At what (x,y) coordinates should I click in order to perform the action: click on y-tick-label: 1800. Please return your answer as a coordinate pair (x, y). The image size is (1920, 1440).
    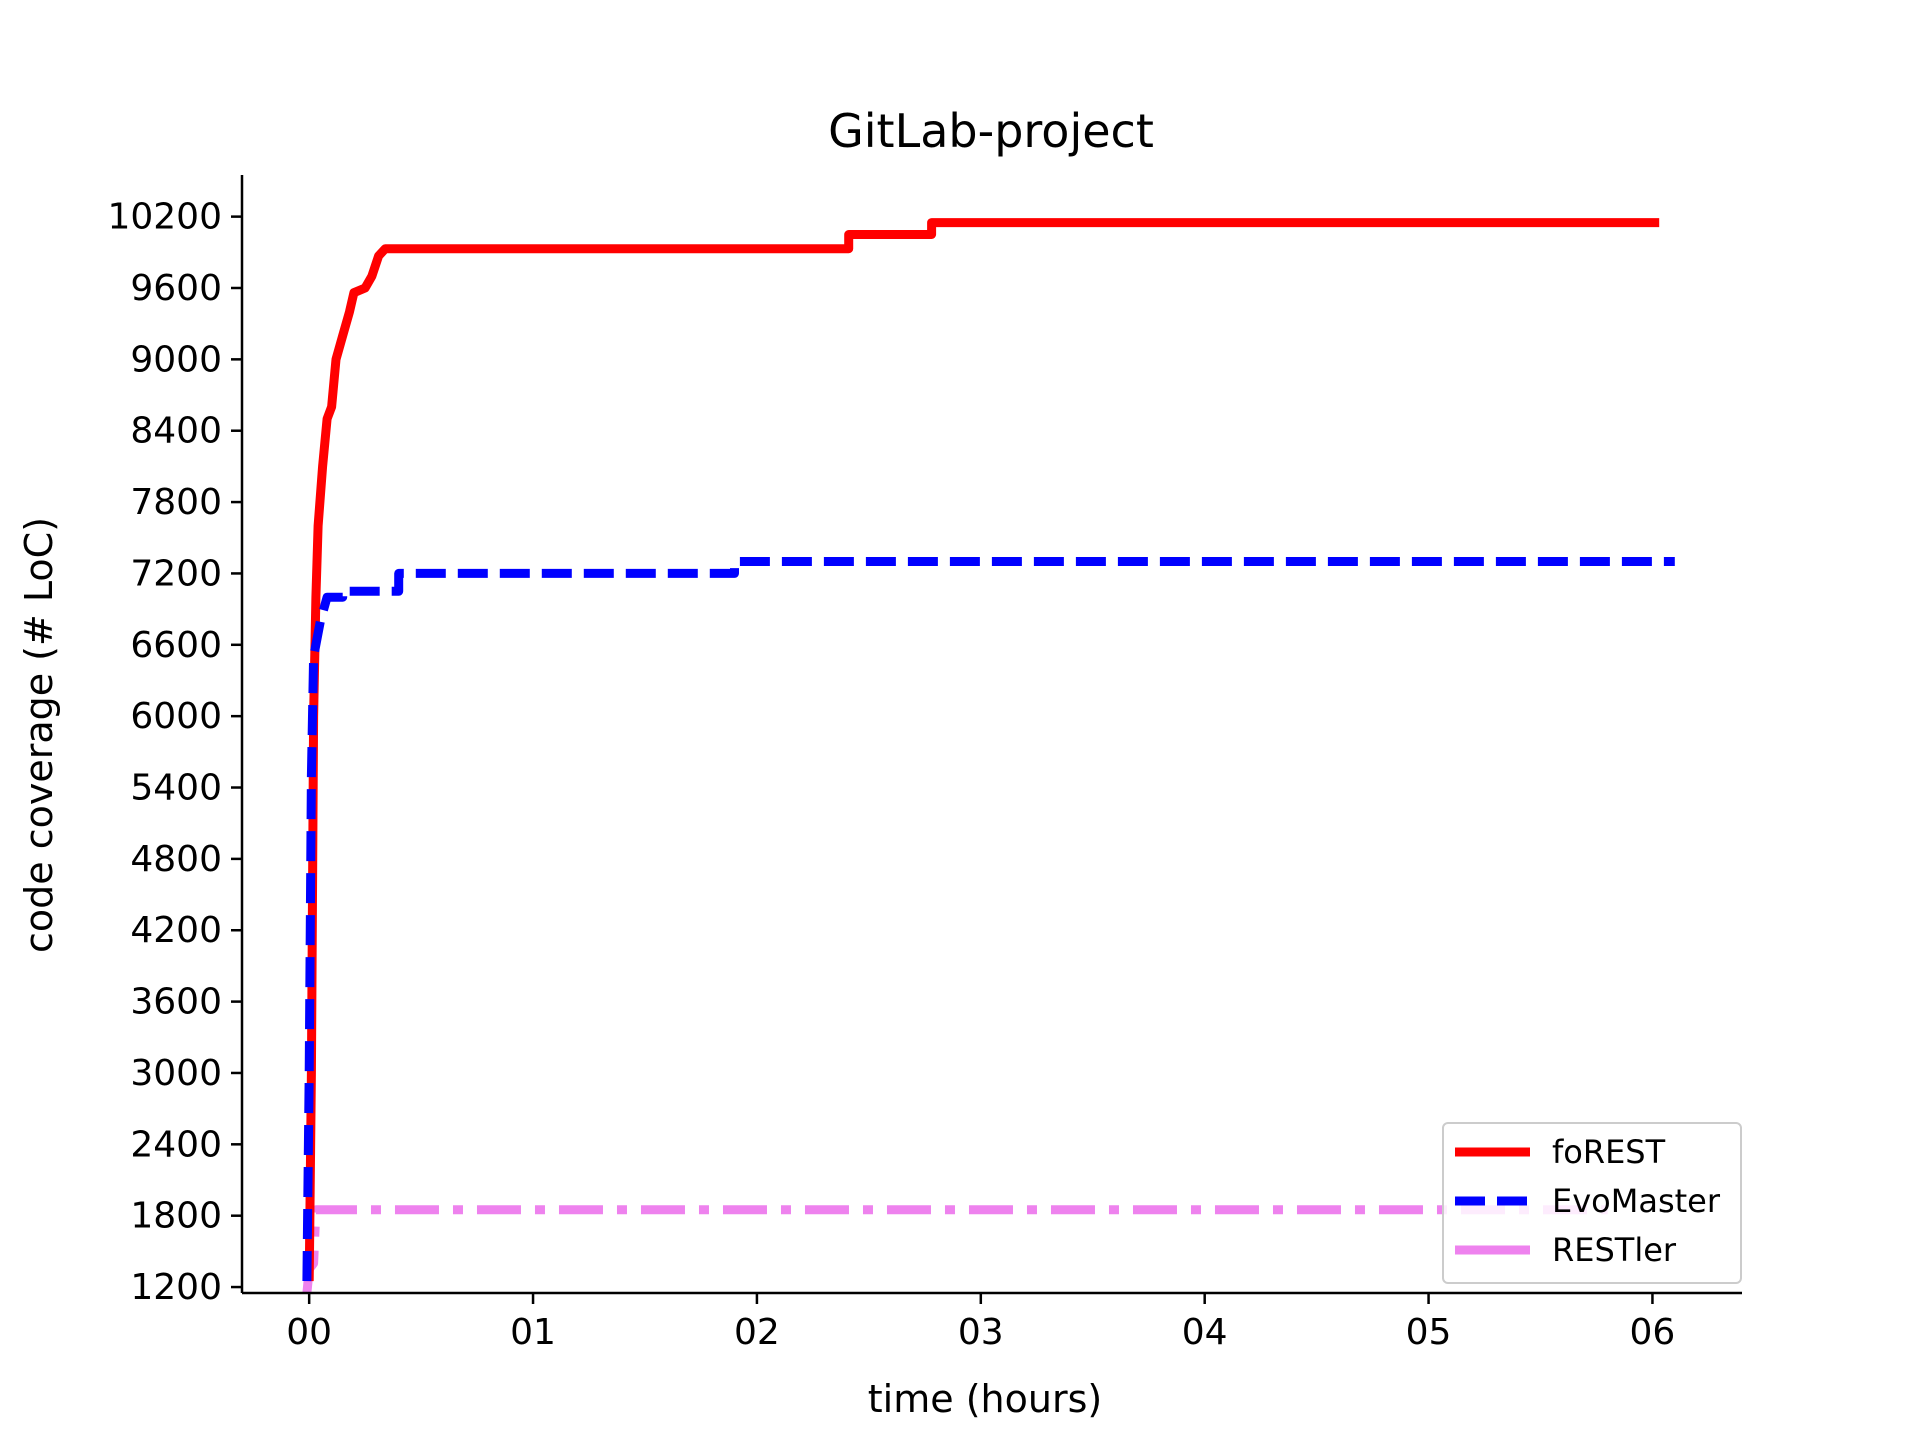
    Looking at the image, I should click on (176, 1216).